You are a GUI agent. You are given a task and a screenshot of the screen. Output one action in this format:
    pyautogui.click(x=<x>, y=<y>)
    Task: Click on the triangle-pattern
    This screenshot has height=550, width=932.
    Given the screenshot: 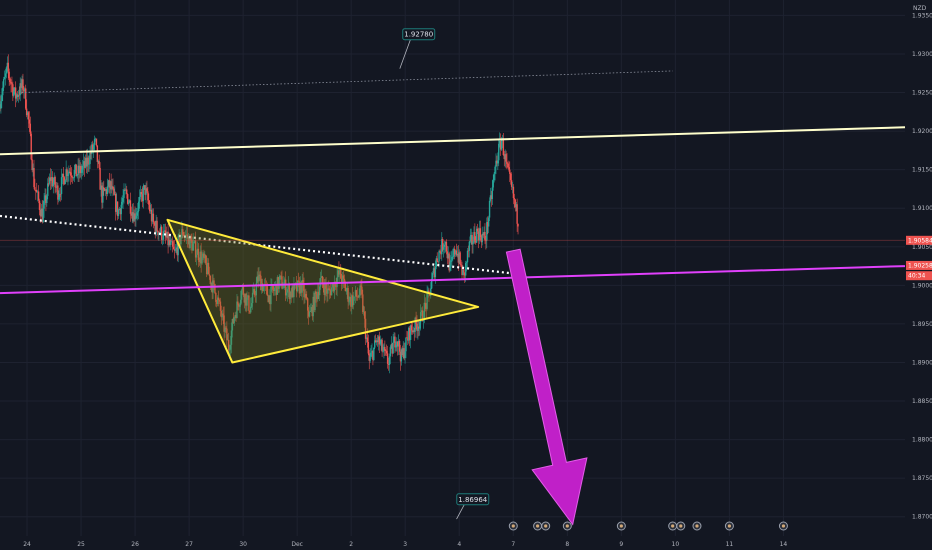 What is the action you would take?
    pyautogui.click(x=323, y=291)
    